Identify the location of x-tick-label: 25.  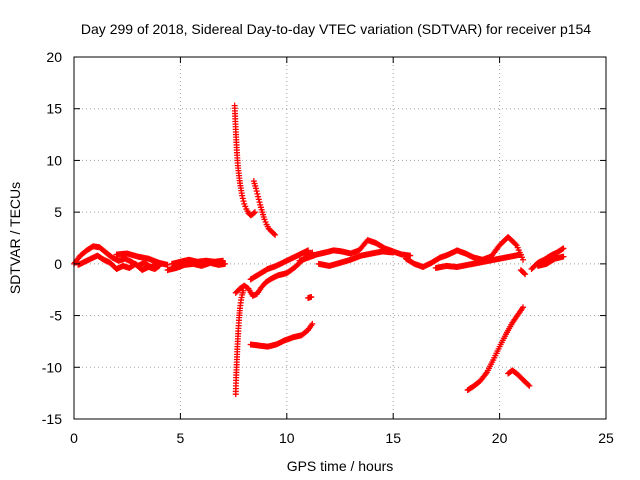
(606, 438).